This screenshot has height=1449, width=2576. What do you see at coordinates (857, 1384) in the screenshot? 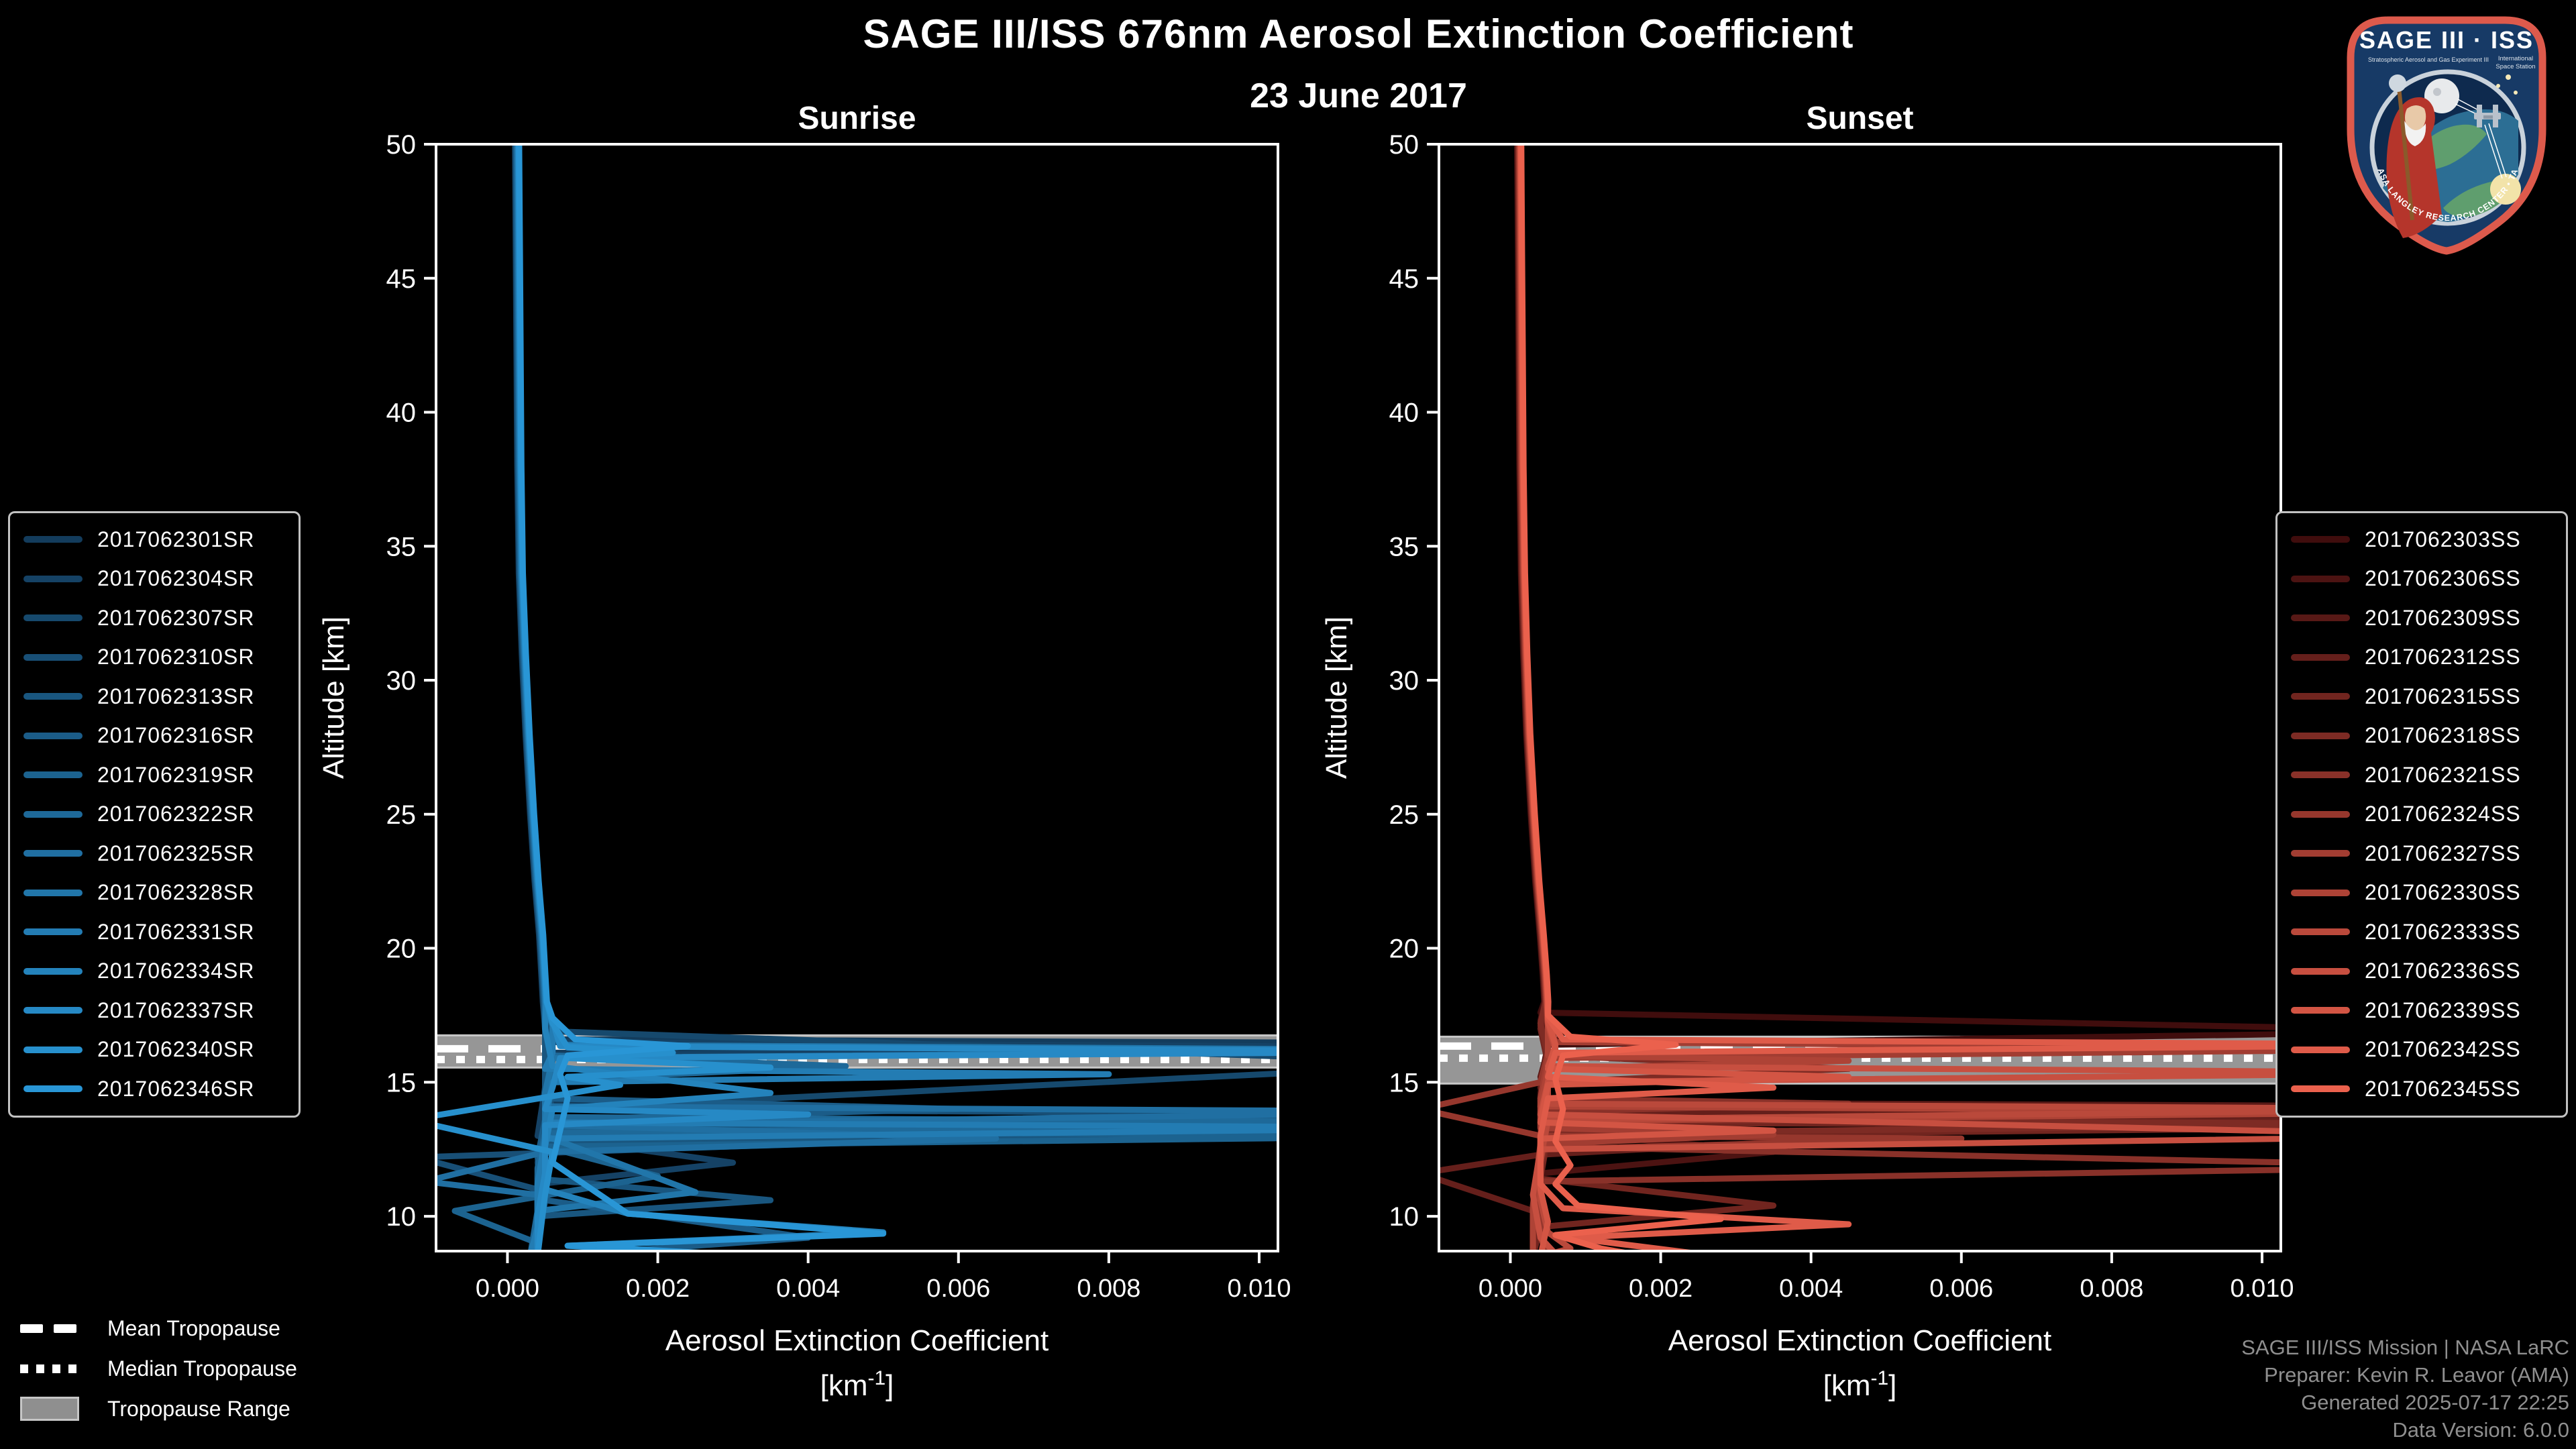
I see `sunrise-xaxis-unit-label: [km-1]` at bounding box center [857, 1384].